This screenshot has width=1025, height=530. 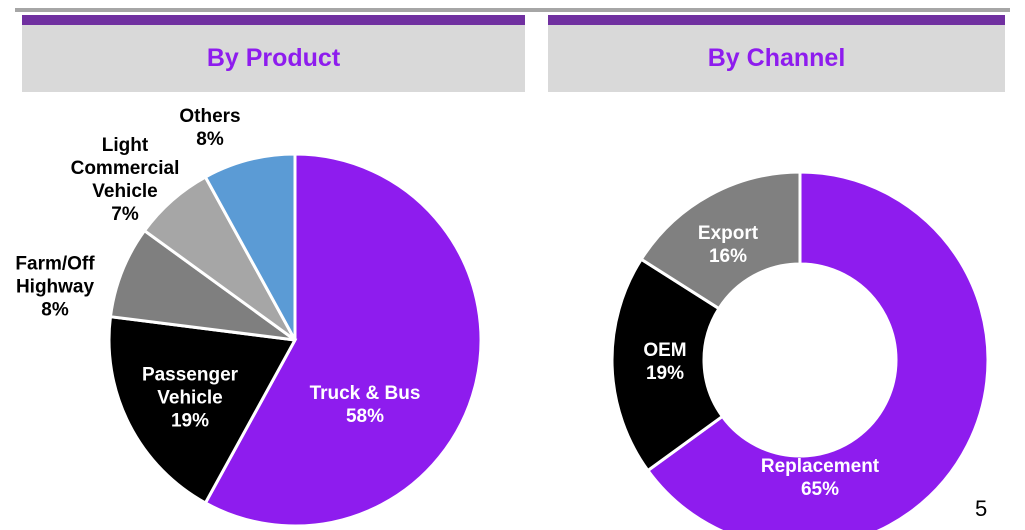 I want to click on category-label: Passenger Vehicle, so click(x=190, y=386).